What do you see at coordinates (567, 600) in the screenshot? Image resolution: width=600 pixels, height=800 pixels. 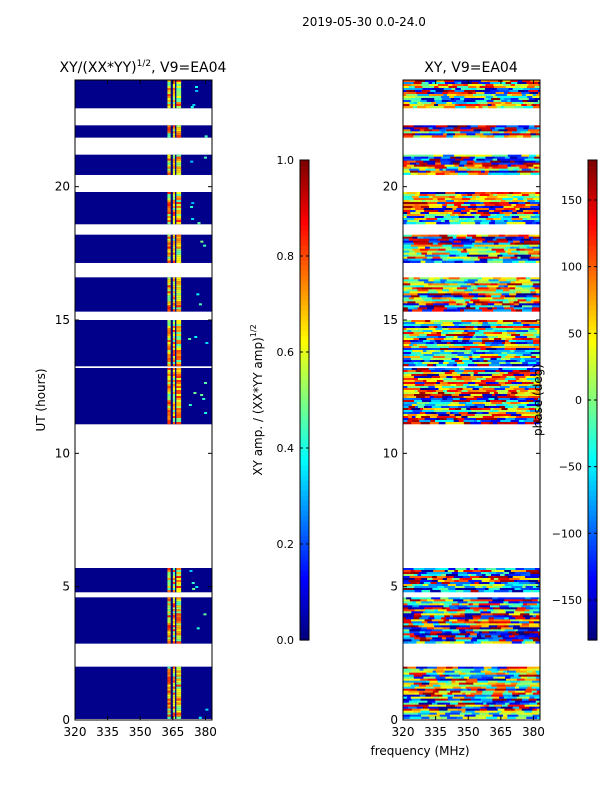 I see `colorbar-tick-label: −150` at bounding box center [567, 600].